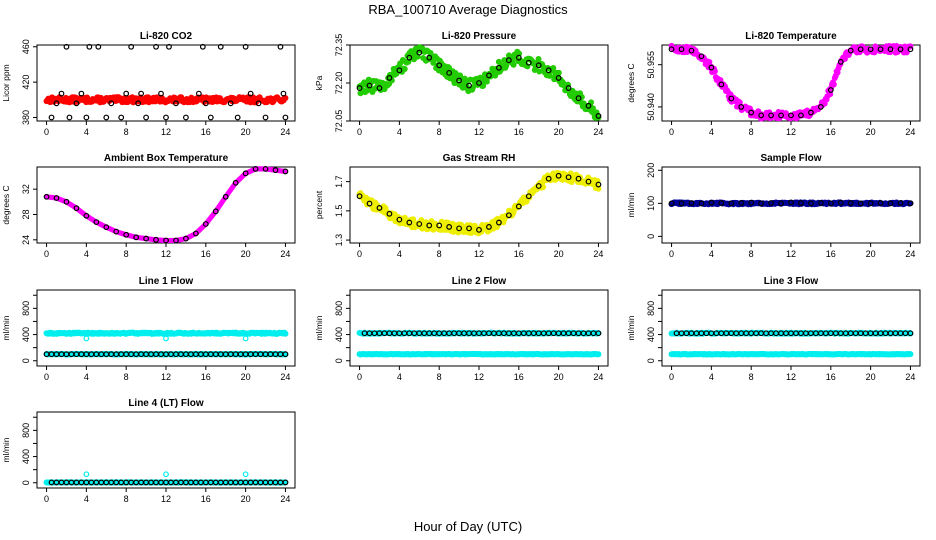  What do you see at coordinates (339, 121) in the screenshot?
I see `y-tick-label: 72.05` at bounding box center [339, 121].